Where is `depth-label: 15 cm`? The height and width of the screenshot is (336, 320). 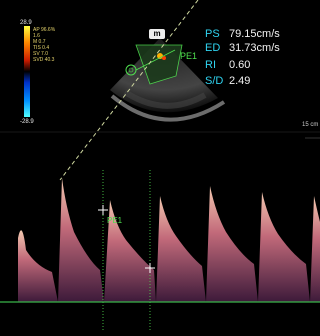 depth-label: 15 cm is located at coordinates (310, 125).